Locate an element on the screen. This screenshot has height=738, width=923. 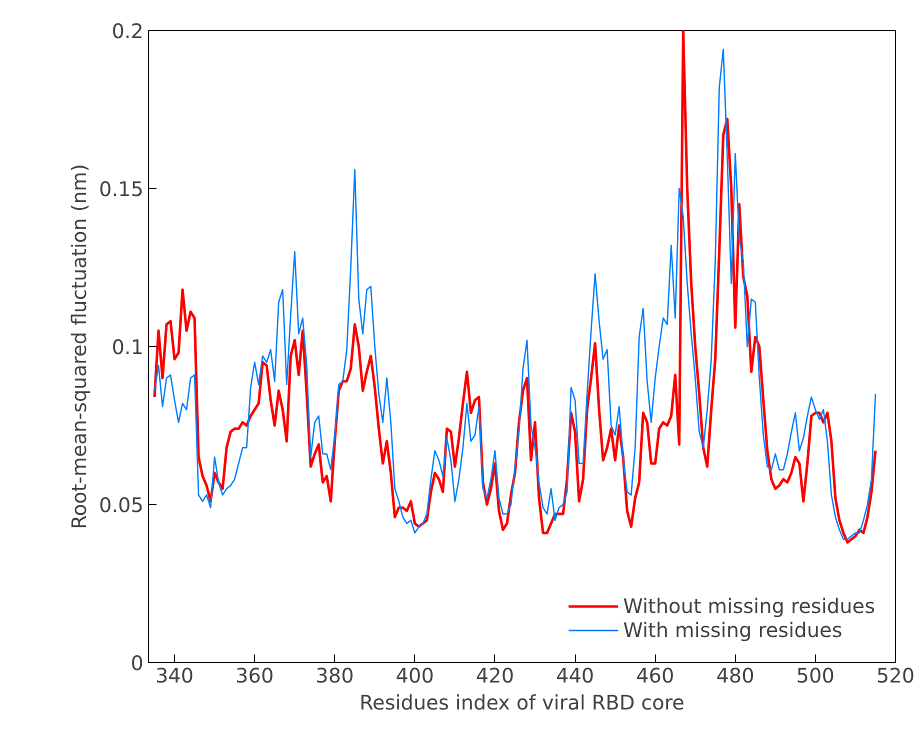
y-tick-label: 0.1 is located at coordinates (128, 347).